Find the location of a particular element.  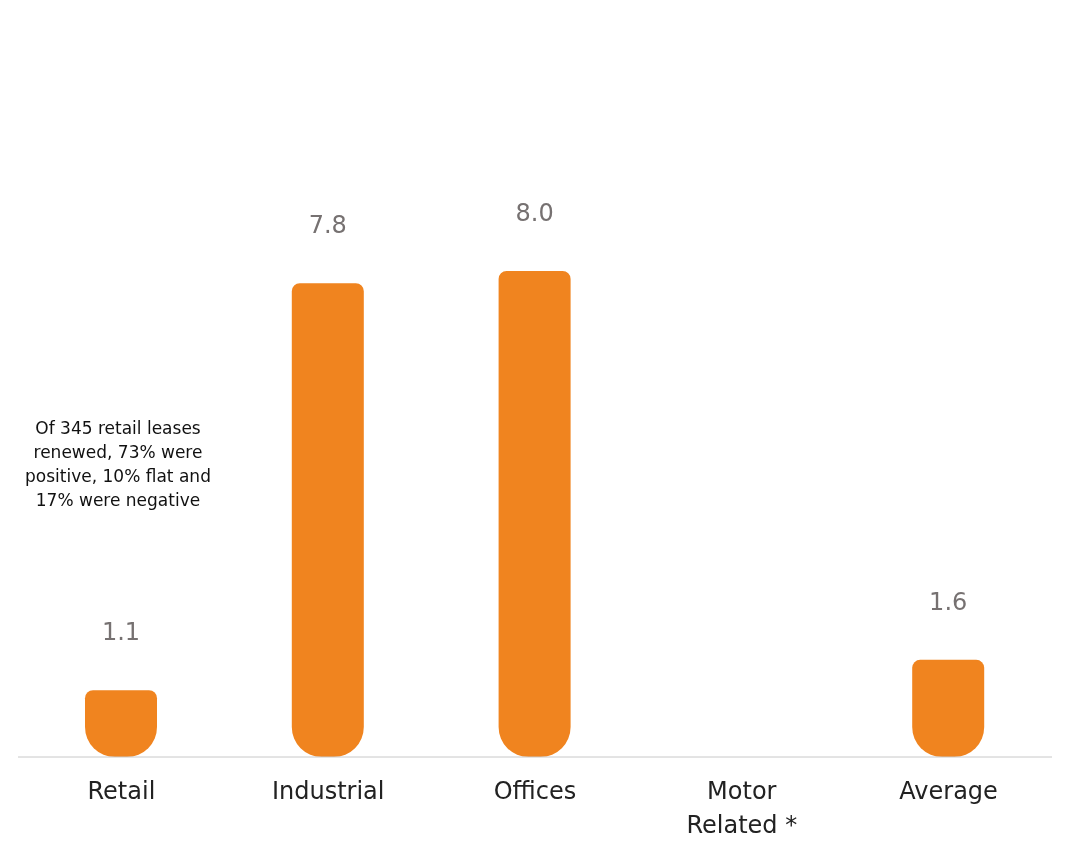

data-label: 8.0 is located at coordinates (534, 213).